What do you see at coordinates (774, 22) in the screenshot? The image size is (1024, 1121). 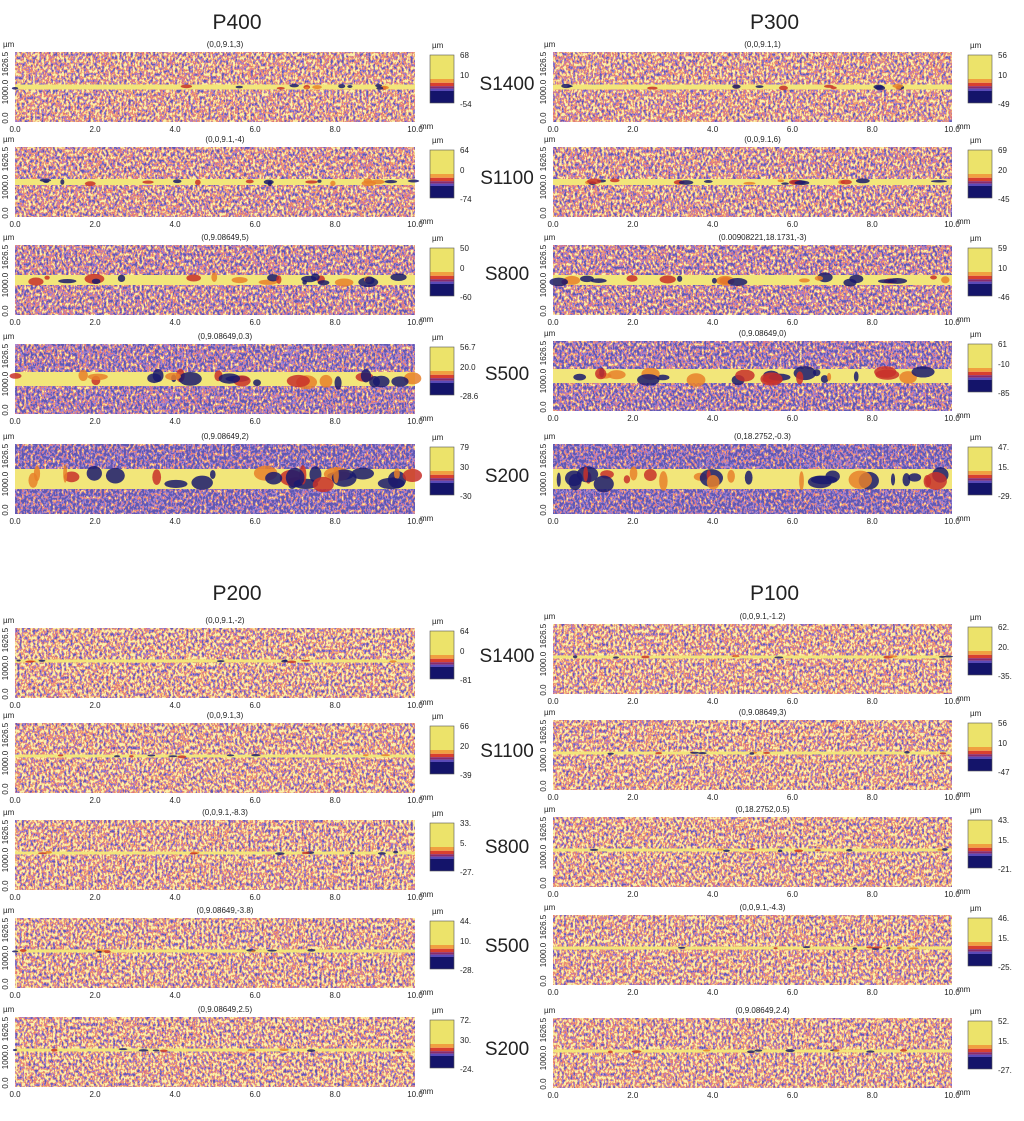 I see `group-title: P300` at bounding box center [774, 22].